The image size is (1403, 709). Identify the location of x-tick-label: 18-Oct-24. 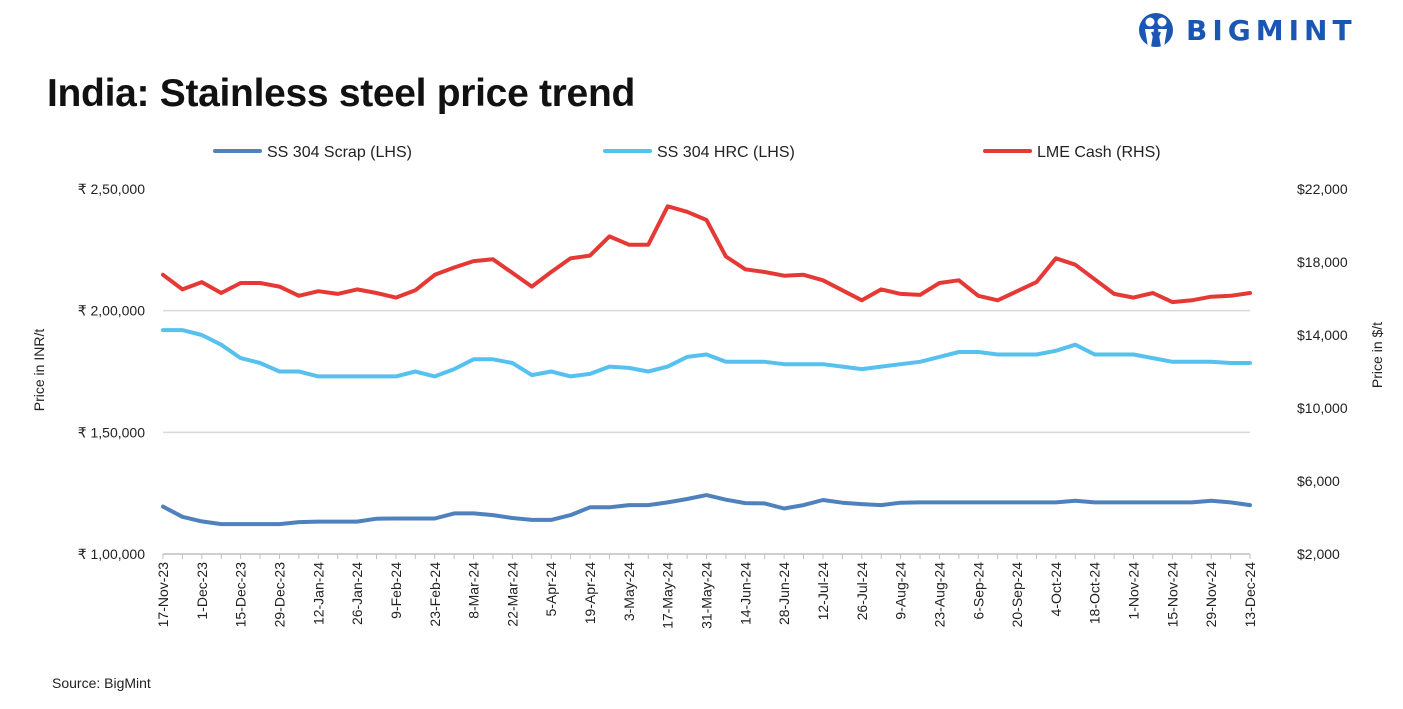
(1095, 593).